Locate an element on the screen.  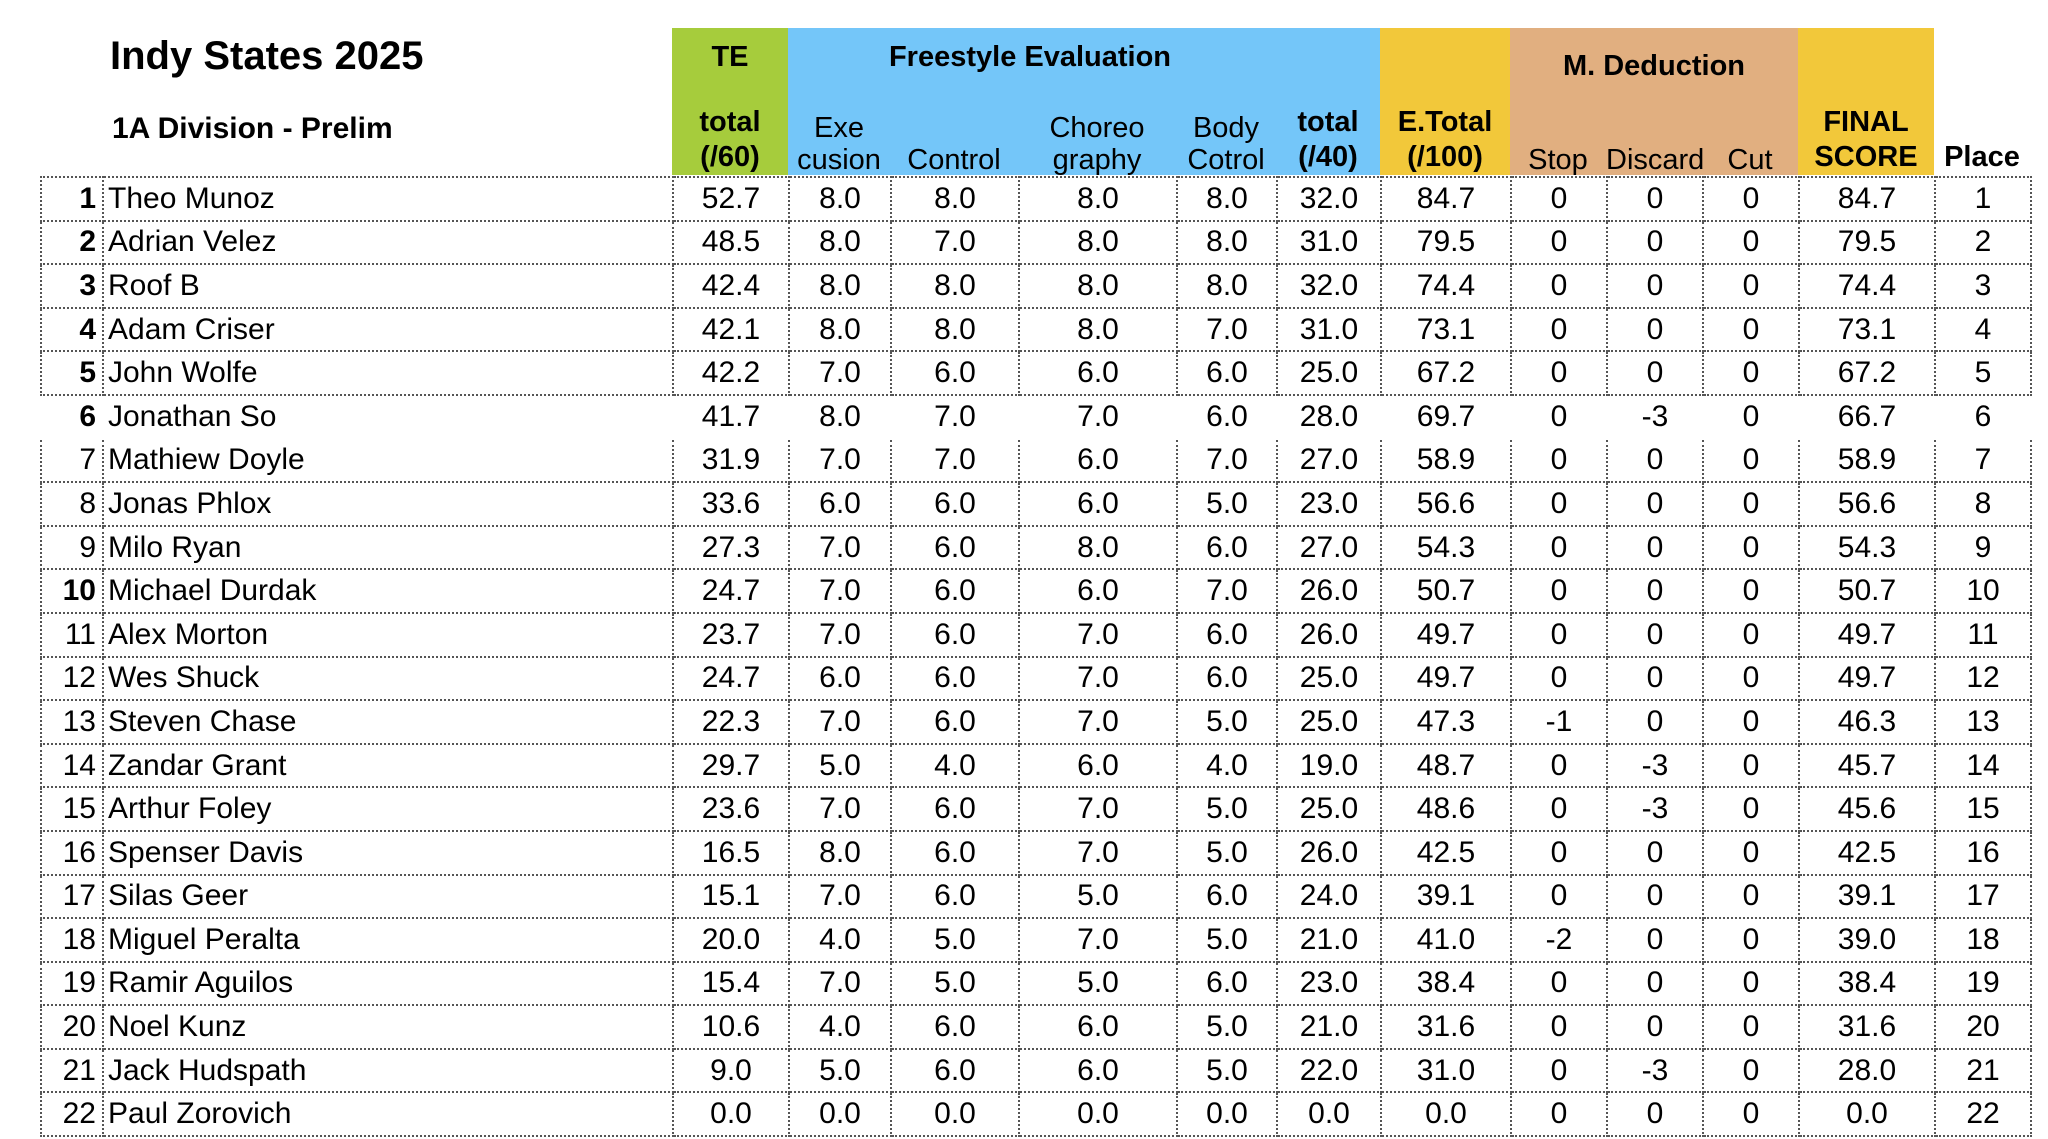
e-total-cell: 79.5 is located at coordinates (1446, 242).